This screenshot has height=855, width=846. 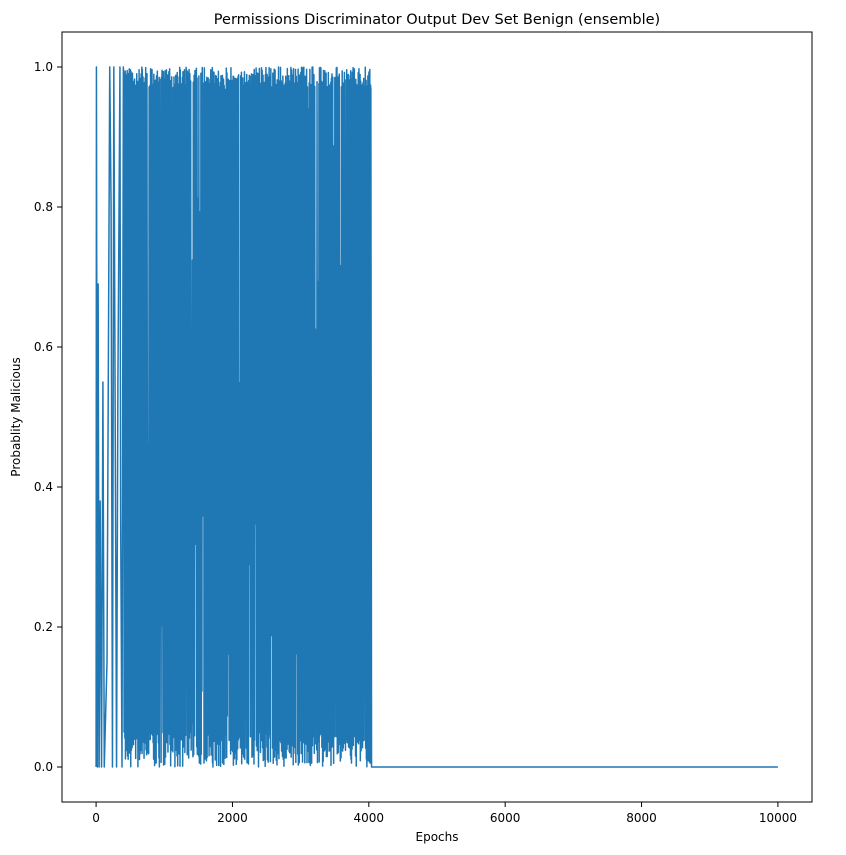 What do you see at coordinates (778, 818) in the screenshot?
I see `x-tick-label: 10000` at bounding box center [778, 818].